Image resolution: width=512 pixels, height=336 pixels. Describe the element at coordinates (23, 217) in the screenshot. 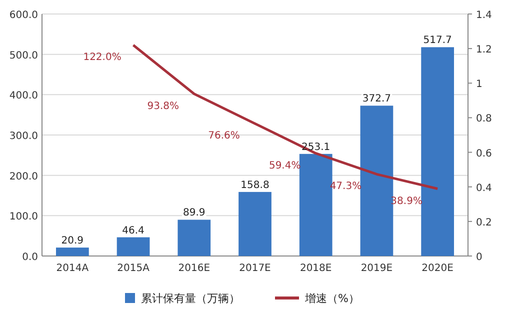

I see `y-tick-label: 100.0` at that location.